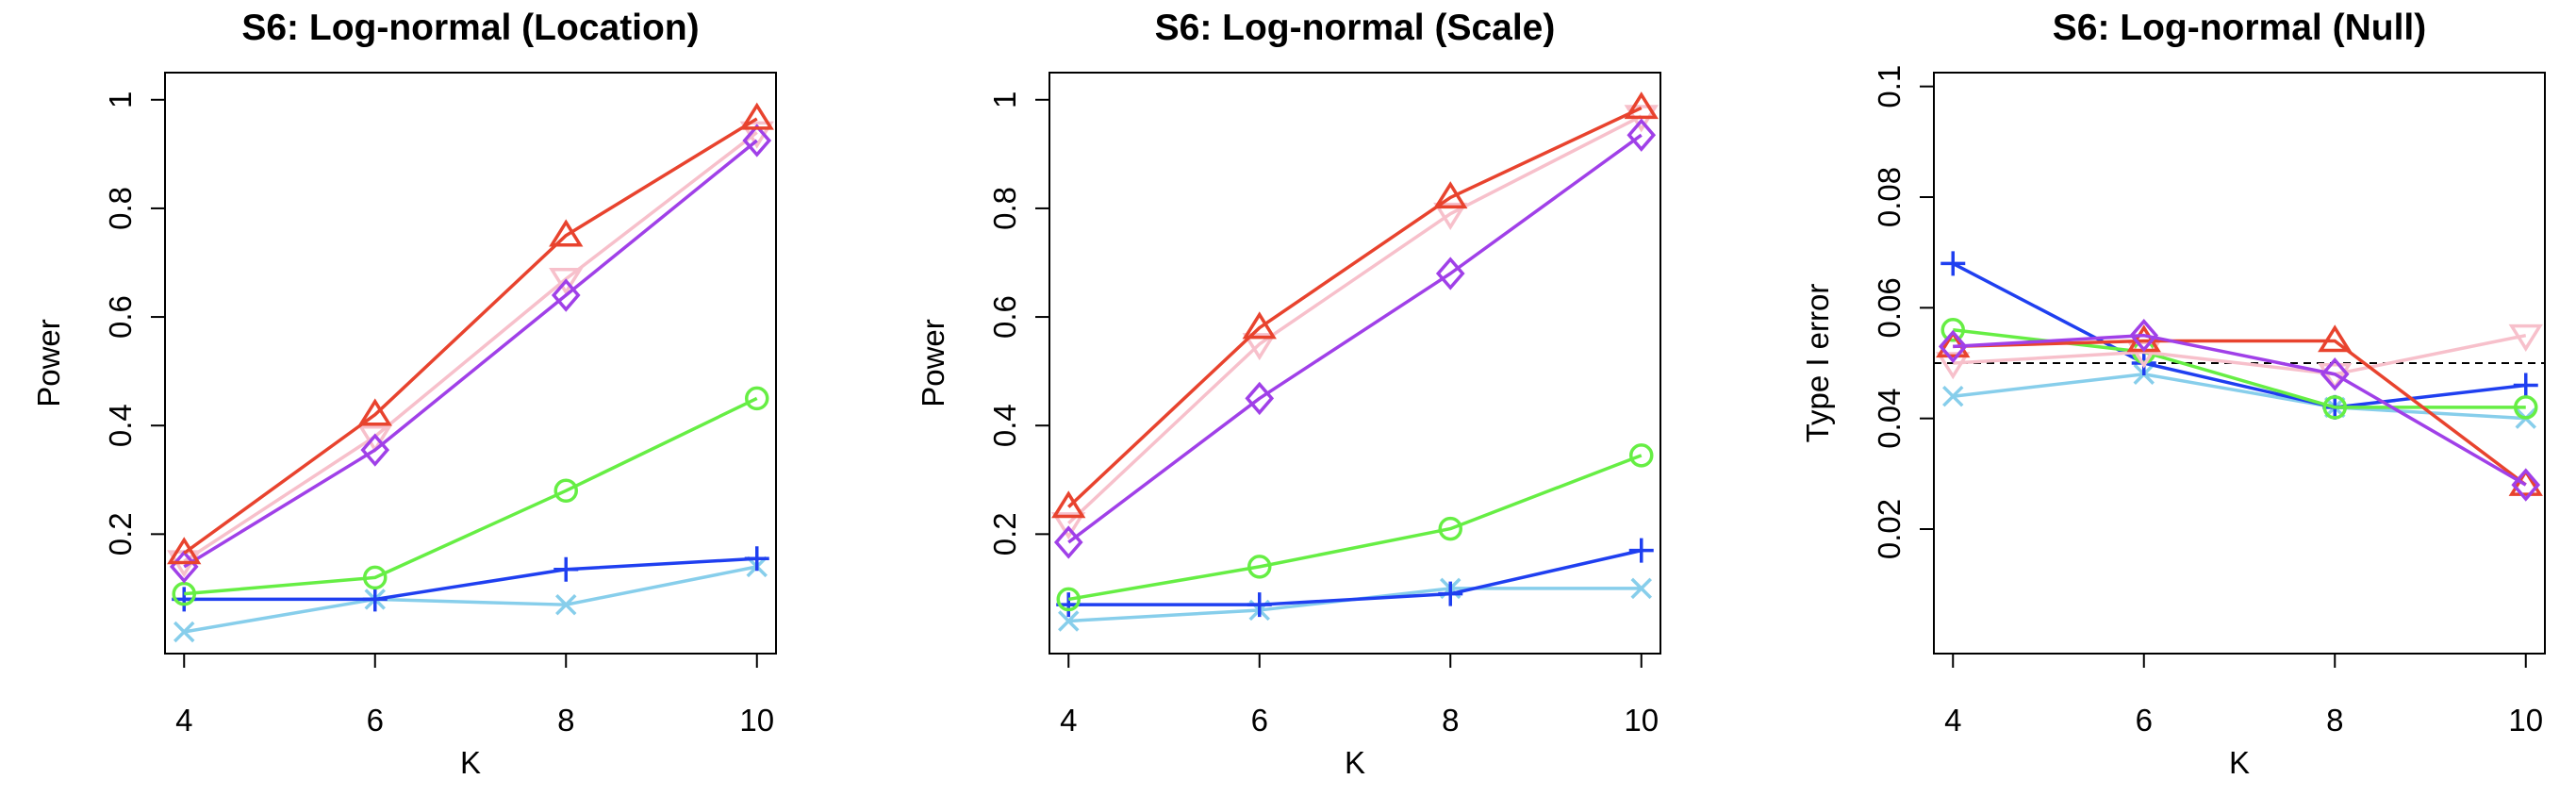 This screenshot has width=2576, height=796. I want to click on series-line-cross, so click(470, 599).